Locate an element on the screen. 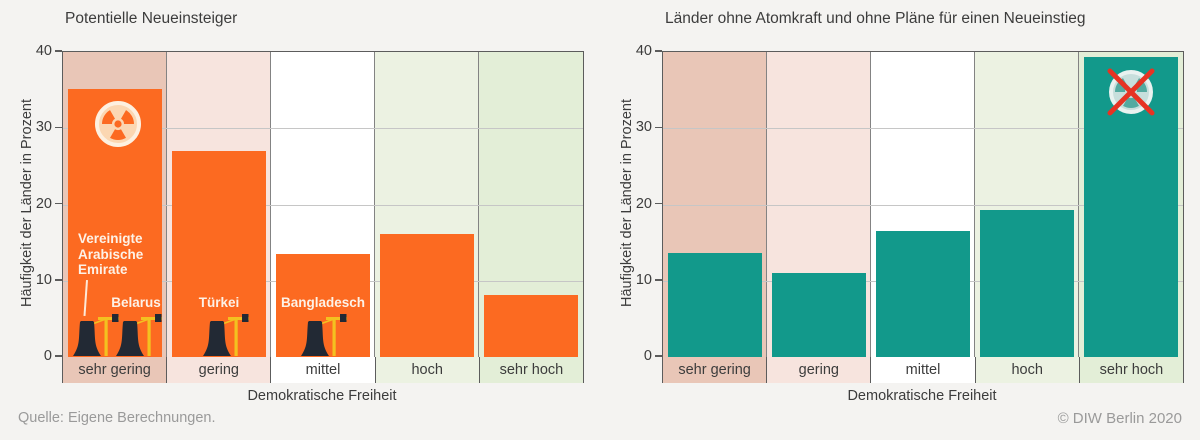 The height and width of the screenshot is (440, 1200). bar-sehr-gering is located at coordinates (715, 304).